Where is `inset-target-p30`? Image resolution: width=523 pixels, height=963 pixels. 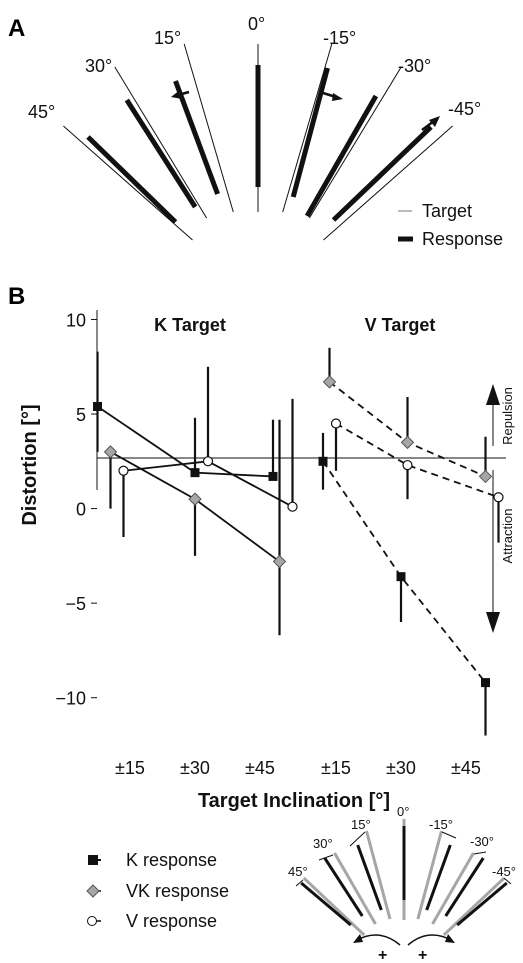
inset-target-p30 is located at coordinates (355, 888).